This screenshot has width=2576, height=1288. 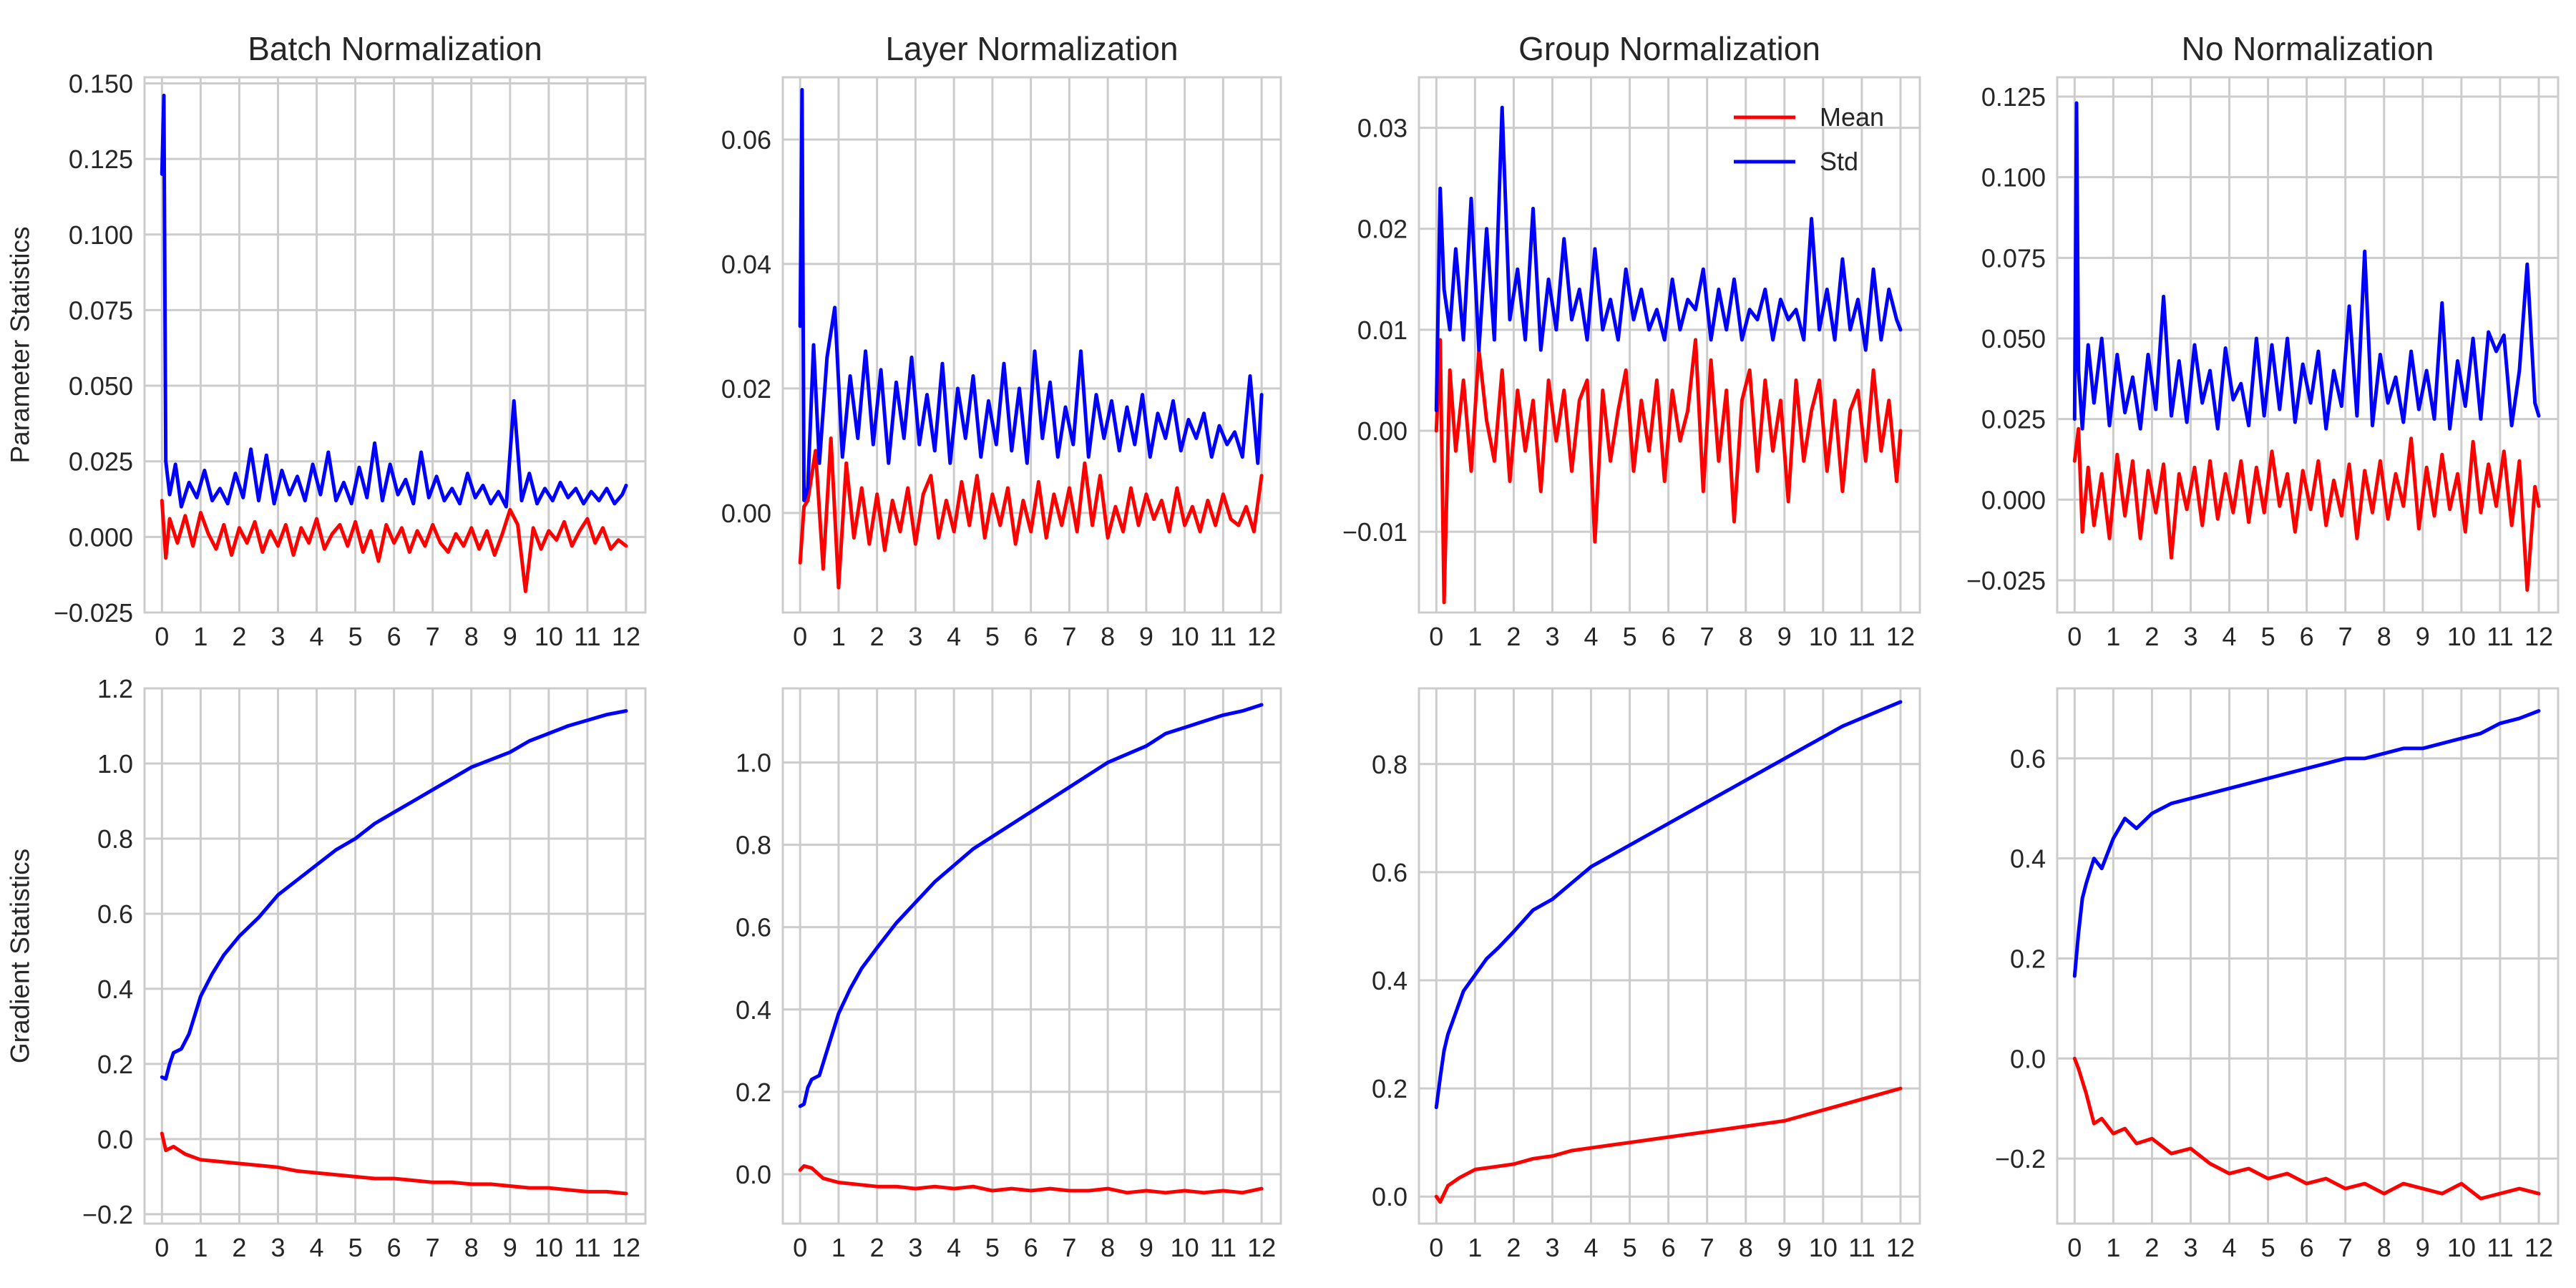 I want to click on y-tick-label: 0.4, so click(x=2028, y=859).